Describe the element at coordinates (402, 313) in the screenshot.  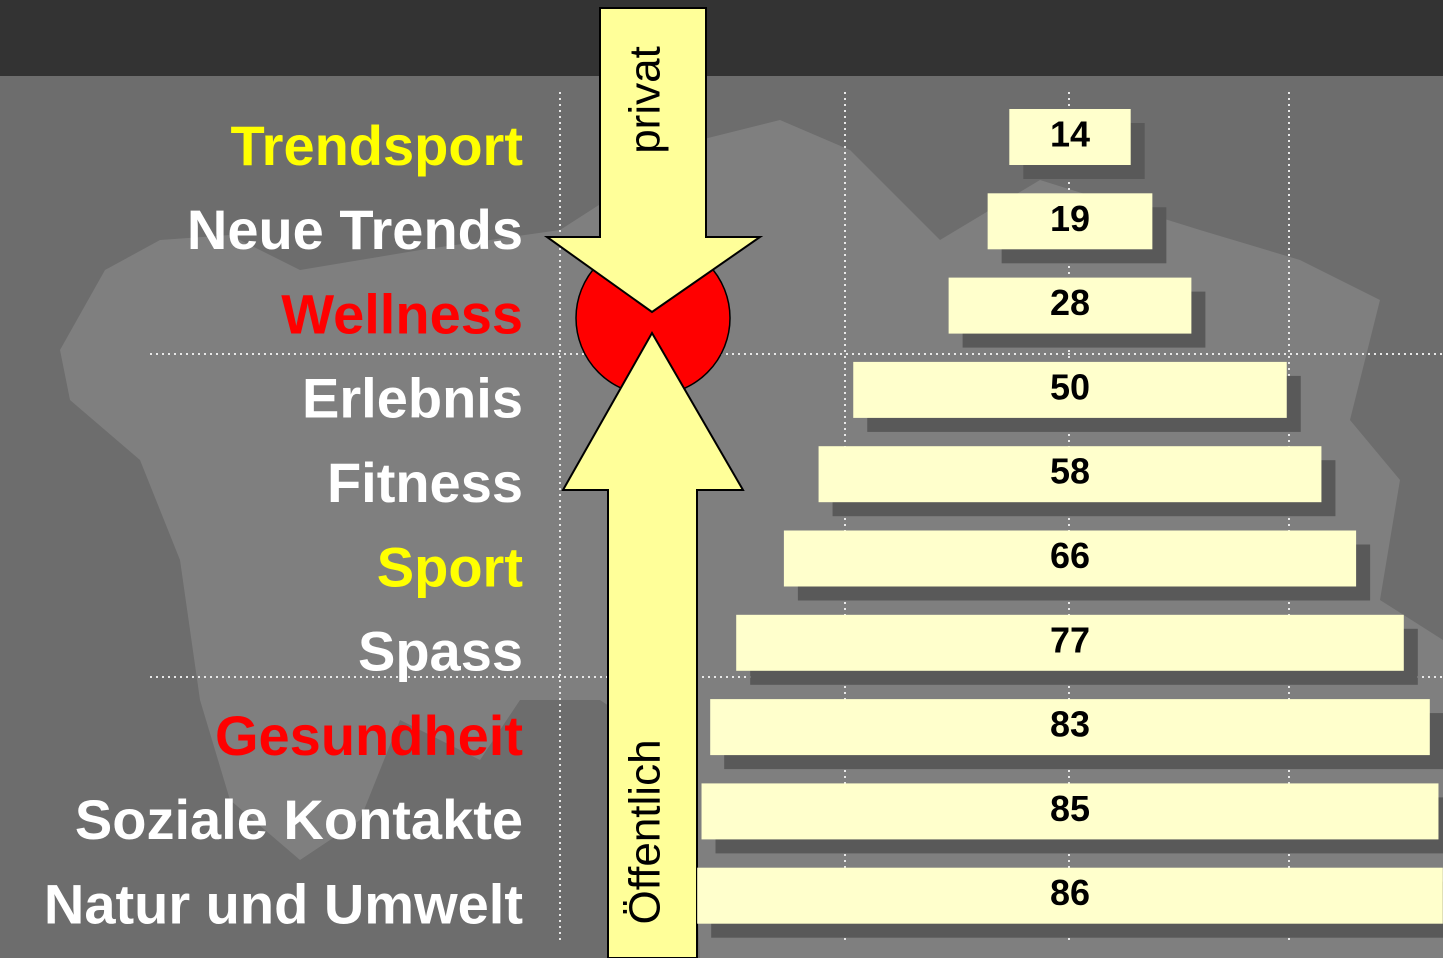
I see `category-label: Wellness` at that location.